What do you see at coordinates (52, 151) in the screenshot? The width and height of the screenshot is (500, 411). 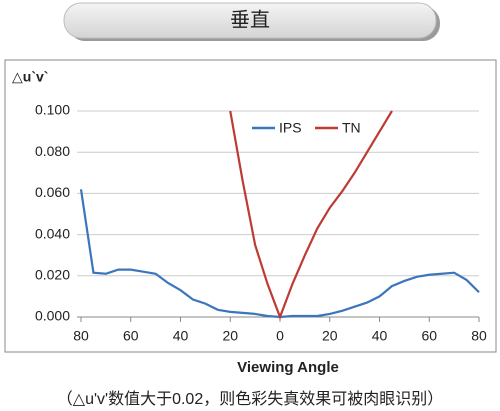 I see `y-tick-label: 0.080` at bounding box center [52, 151].